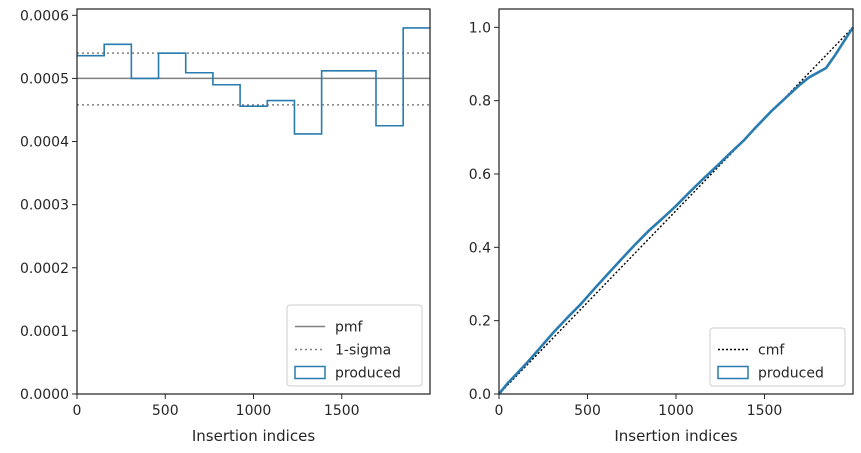 The width and height of the screenshot is (861, 453). I want to click on y-tick-label: 0.0000, so click(44, 395).